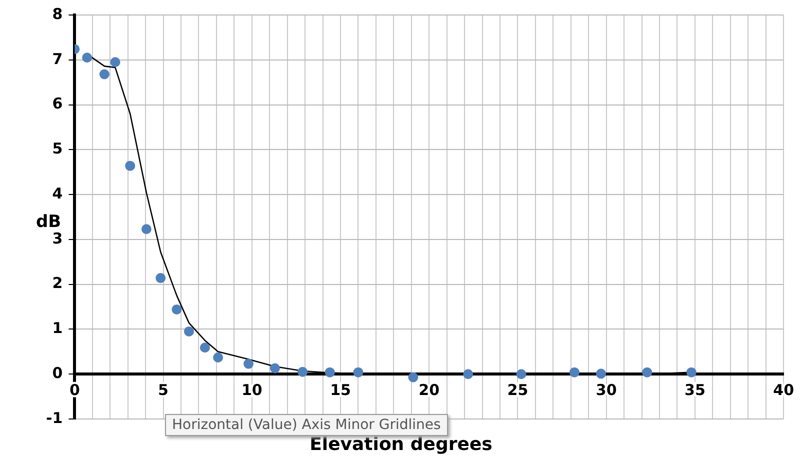 The height and width of the screenshot is (459, 802). Describe the element at coordinates (695, 390) in the screenshot. I see `x-tick-label: 35` at that location.